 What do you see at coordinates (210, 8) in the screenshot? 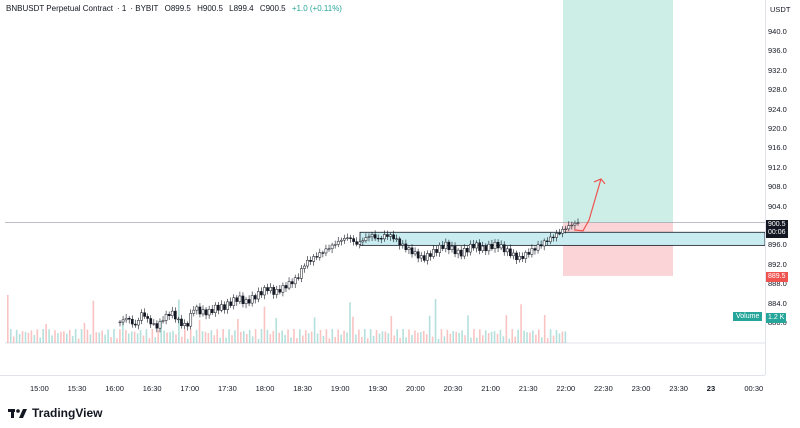
I see `ohlc-high: H900.5` at bounding box center [210, 8].